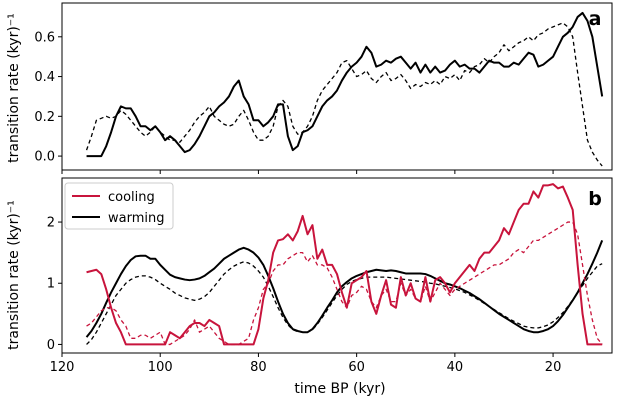 The width and height of the screenshot is (623, 405). I want to click on panel-b-xtick-label: 60, so click(356, 367).